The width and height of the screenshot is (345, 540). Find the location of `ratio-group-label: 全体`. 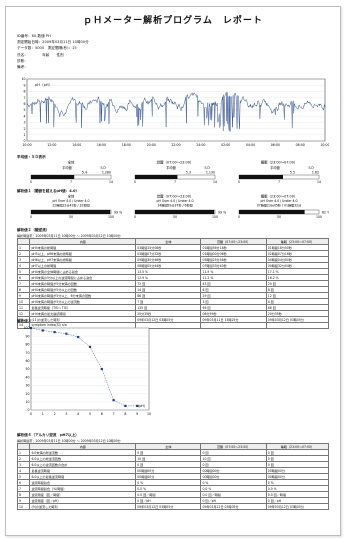

ratio-group-label: 全体 is located at coordinates (71, 196).